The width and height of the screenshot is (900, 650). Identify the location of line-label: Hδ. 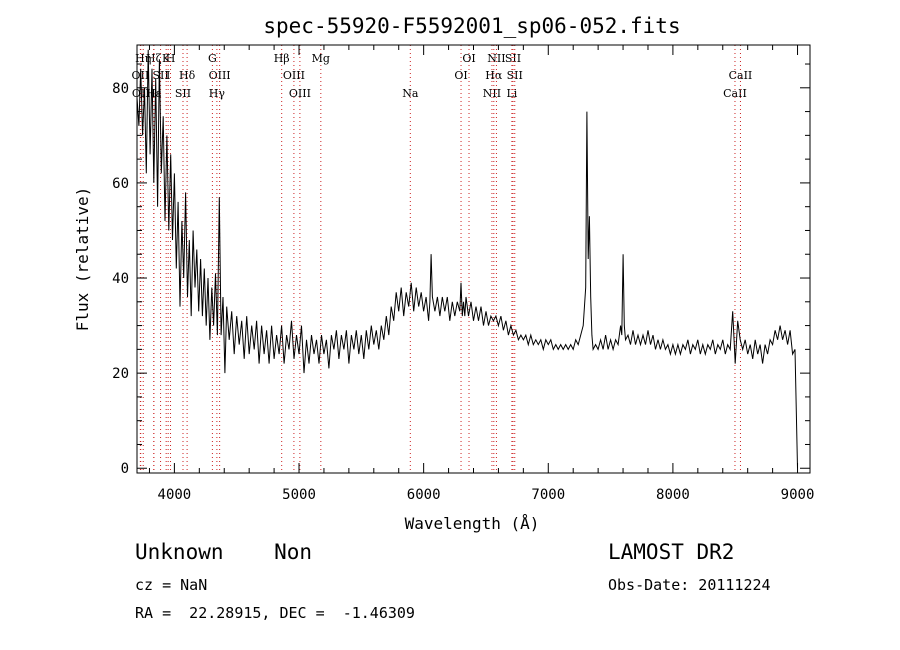
(187, 75).